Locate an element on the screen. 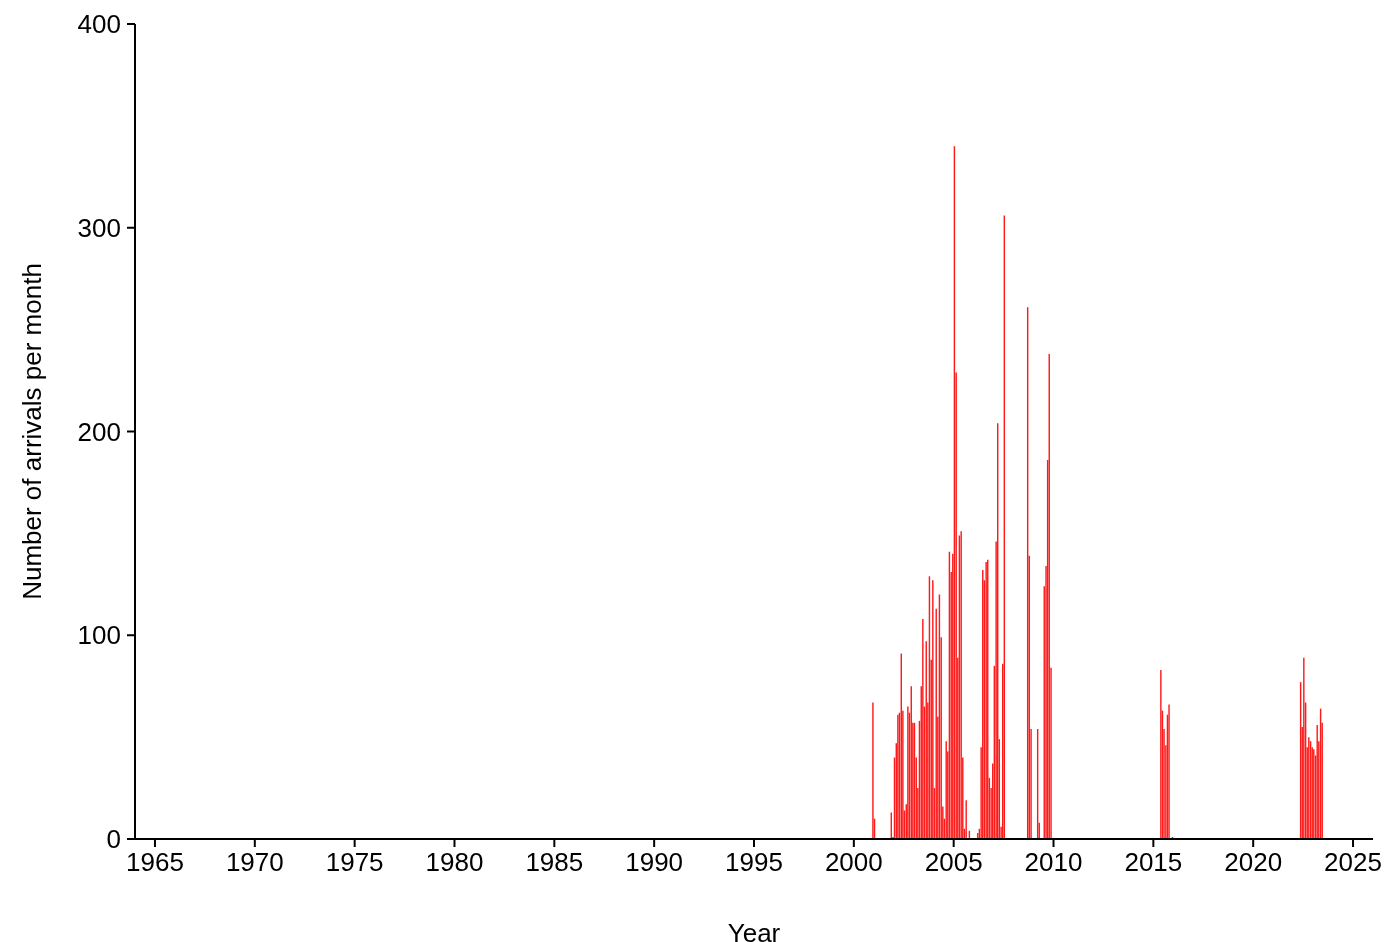 The width and height of the screenshot is (1400, 942). x-tick-label: 2005 is located at coordinates (953, 862).